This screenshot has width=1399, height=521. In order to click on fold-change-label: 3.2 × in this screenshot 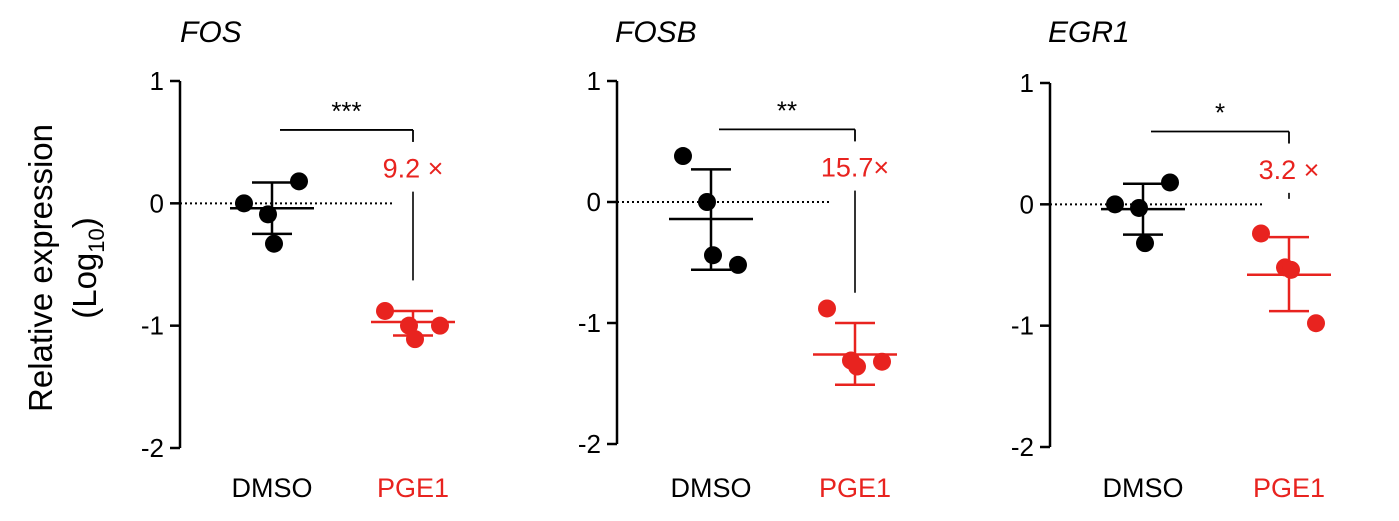, I will do `click(1289, 170)`.